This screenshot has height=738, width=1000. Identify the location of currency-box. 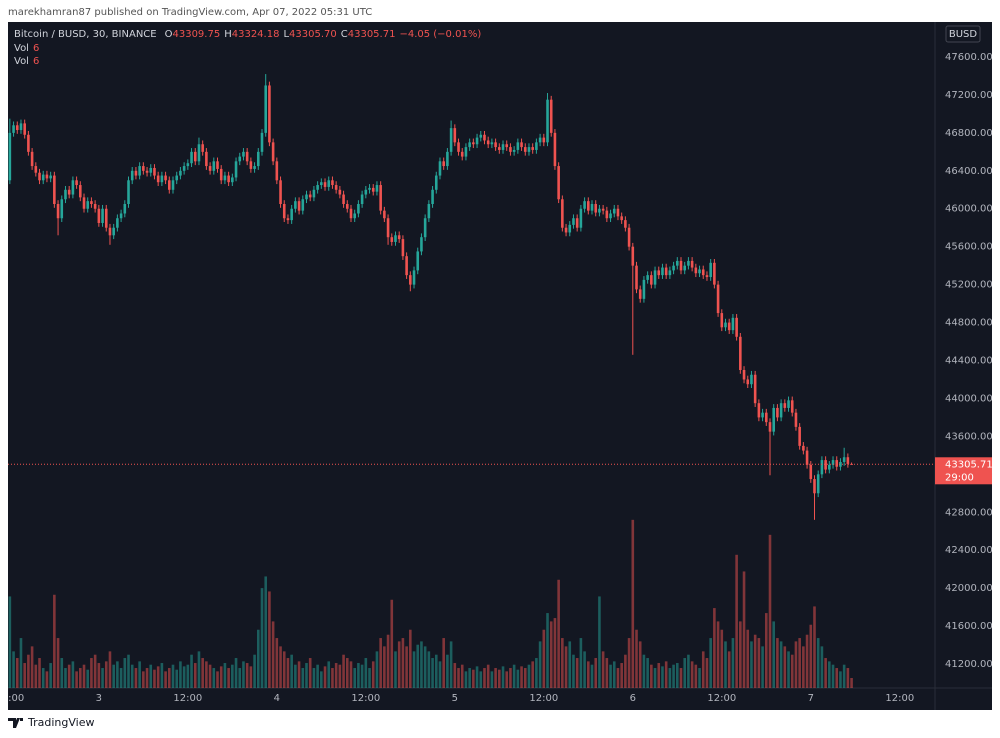
(963, 34).